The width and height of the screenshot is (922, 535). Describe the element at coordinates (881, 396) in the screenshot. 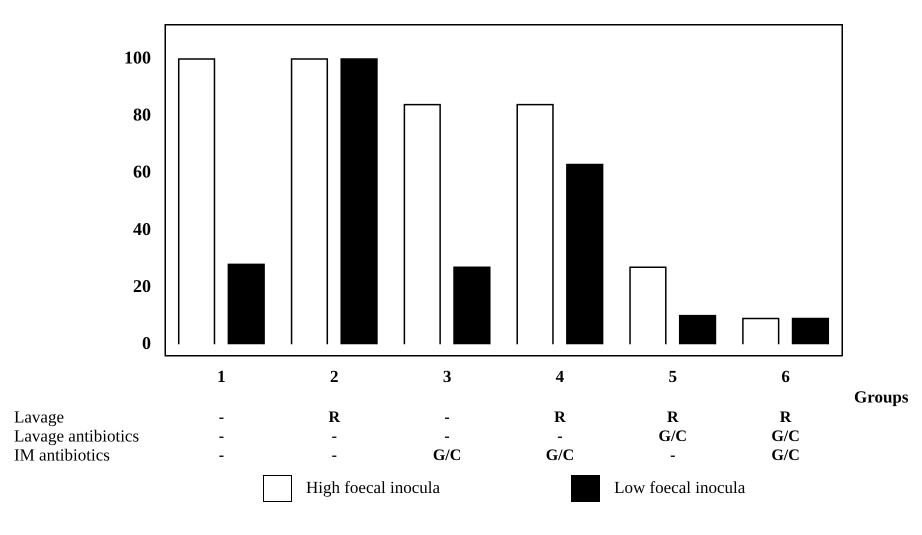

I see `x-axis-title: Groups` at that location.